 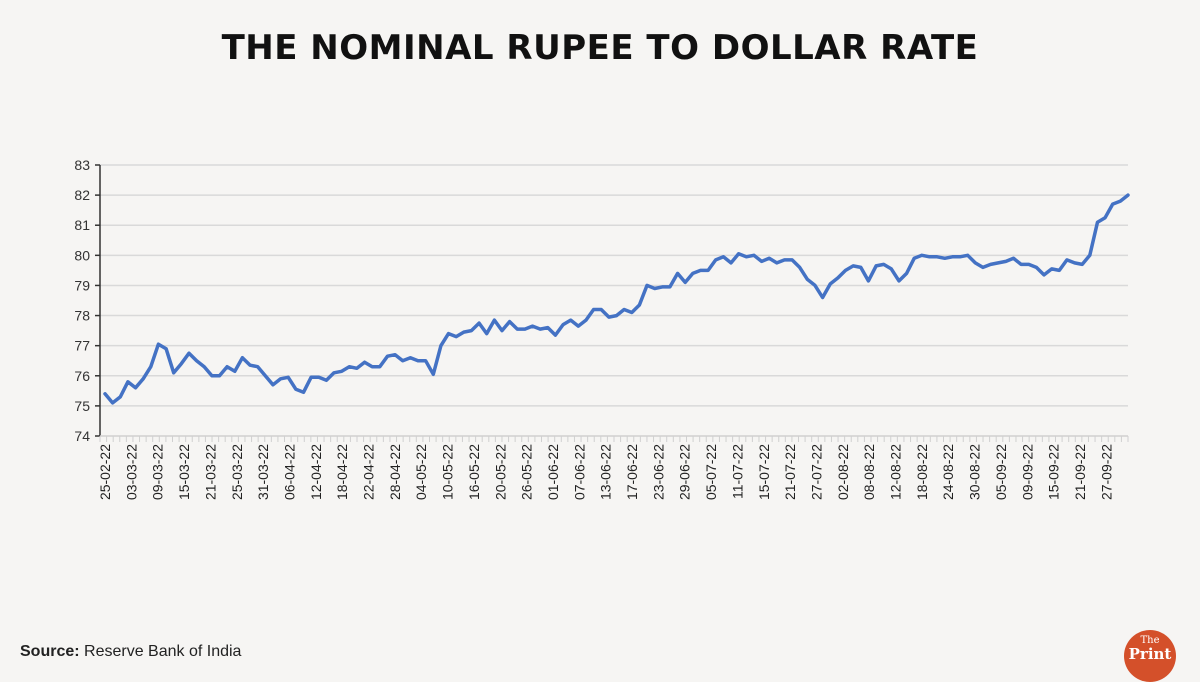 What do you see at coordinates (448, 472) in the screenshot?
I see `x-tick-label: 10-05-22` at bounding box center [448, 472].